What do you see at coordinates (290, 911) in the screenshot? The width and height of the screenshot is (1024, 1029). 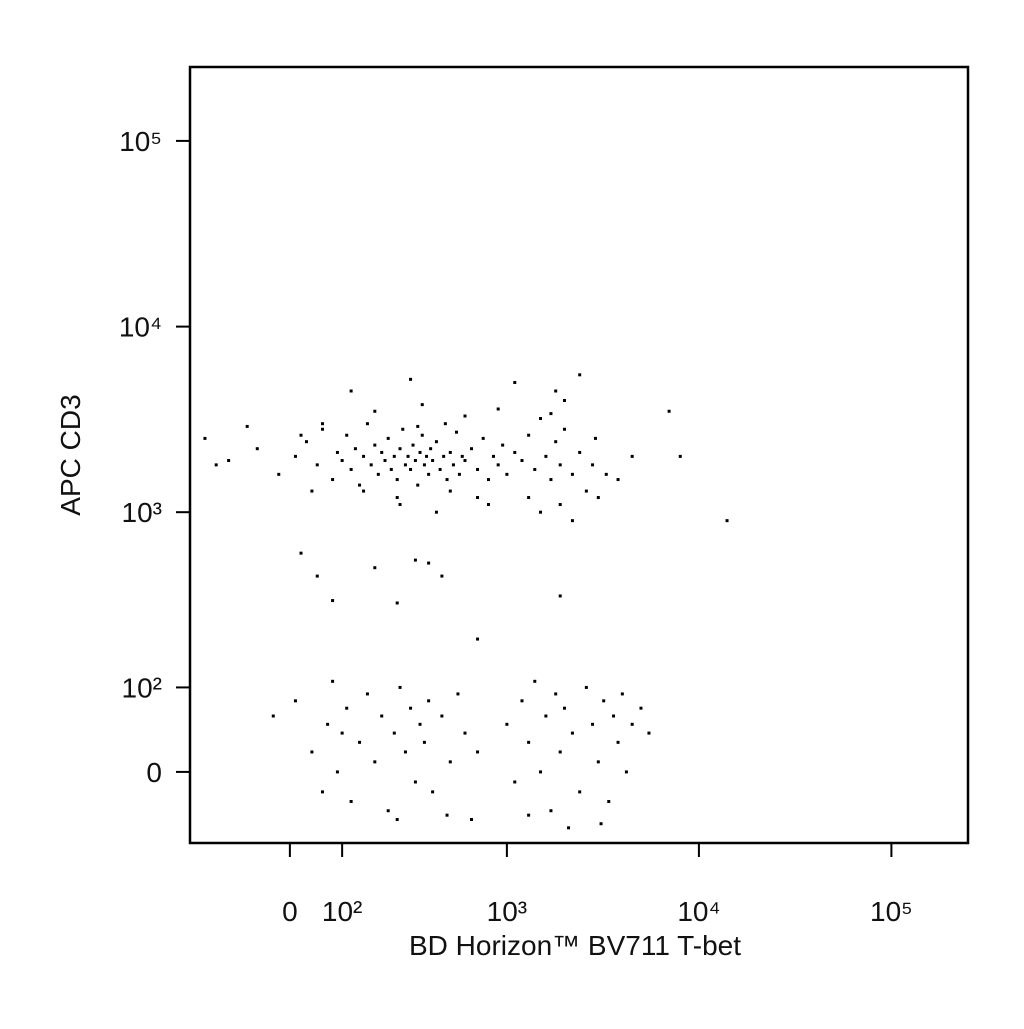 I see `x-tick-label: 0` at bounding box center [290, 911].